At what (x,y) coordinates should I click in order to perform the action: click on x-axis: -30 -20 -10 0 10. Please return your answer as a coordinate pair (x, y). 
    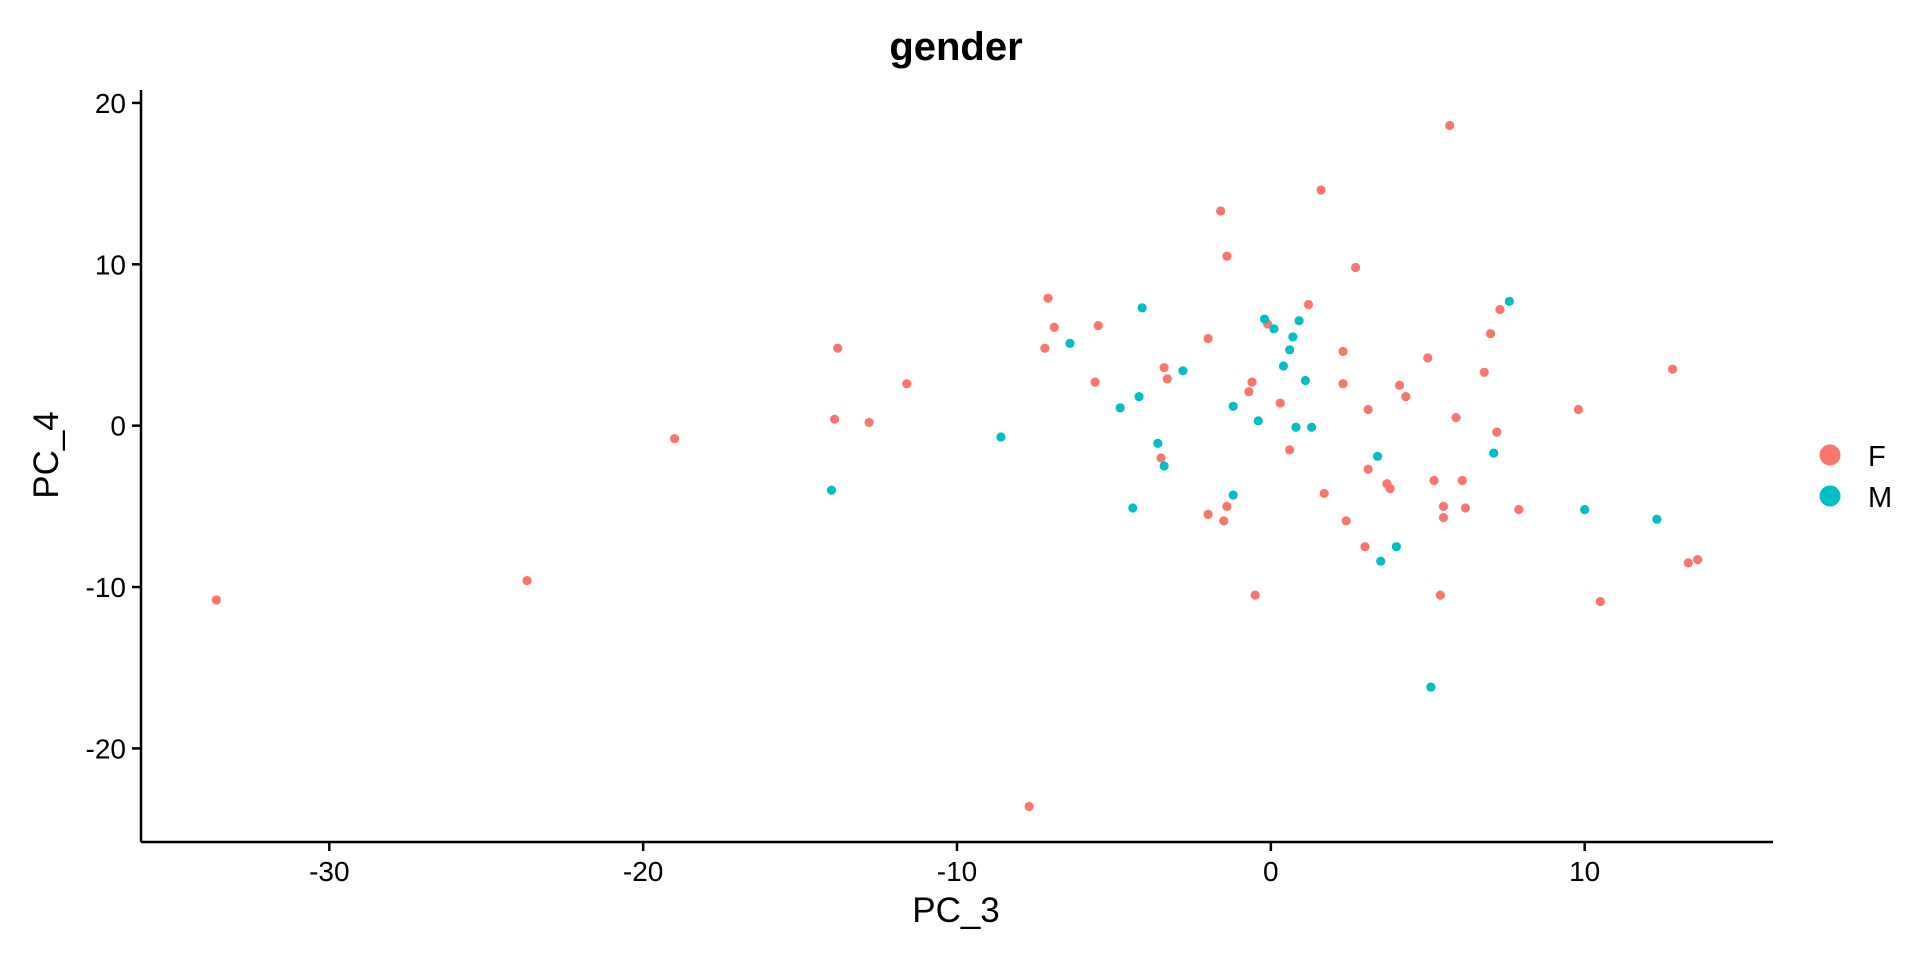
    Looking at the image, I should click on (957, 863).